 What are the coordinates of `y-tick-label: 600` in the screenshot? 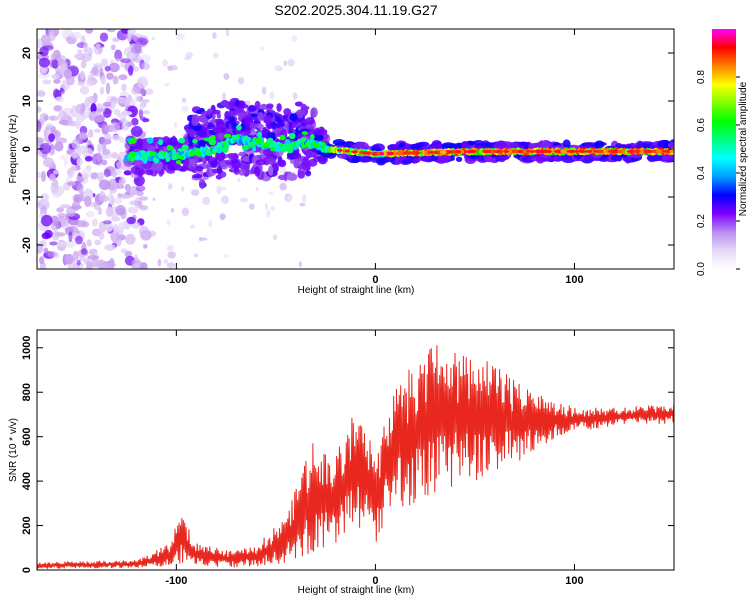 It's located at (27, 436).